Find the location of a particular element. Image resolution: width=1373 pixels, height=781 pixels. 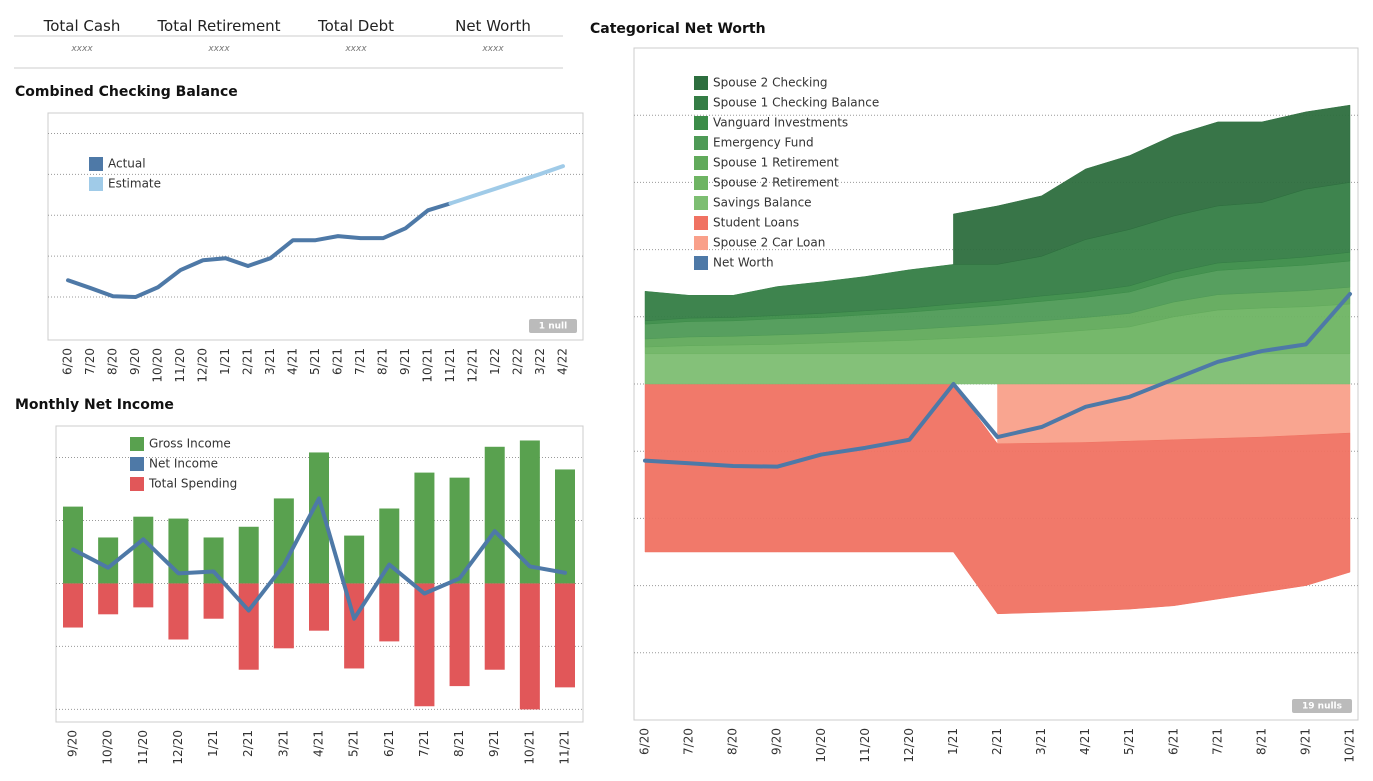

null-note: 19 nulls is located at coordinates (1322, 707).